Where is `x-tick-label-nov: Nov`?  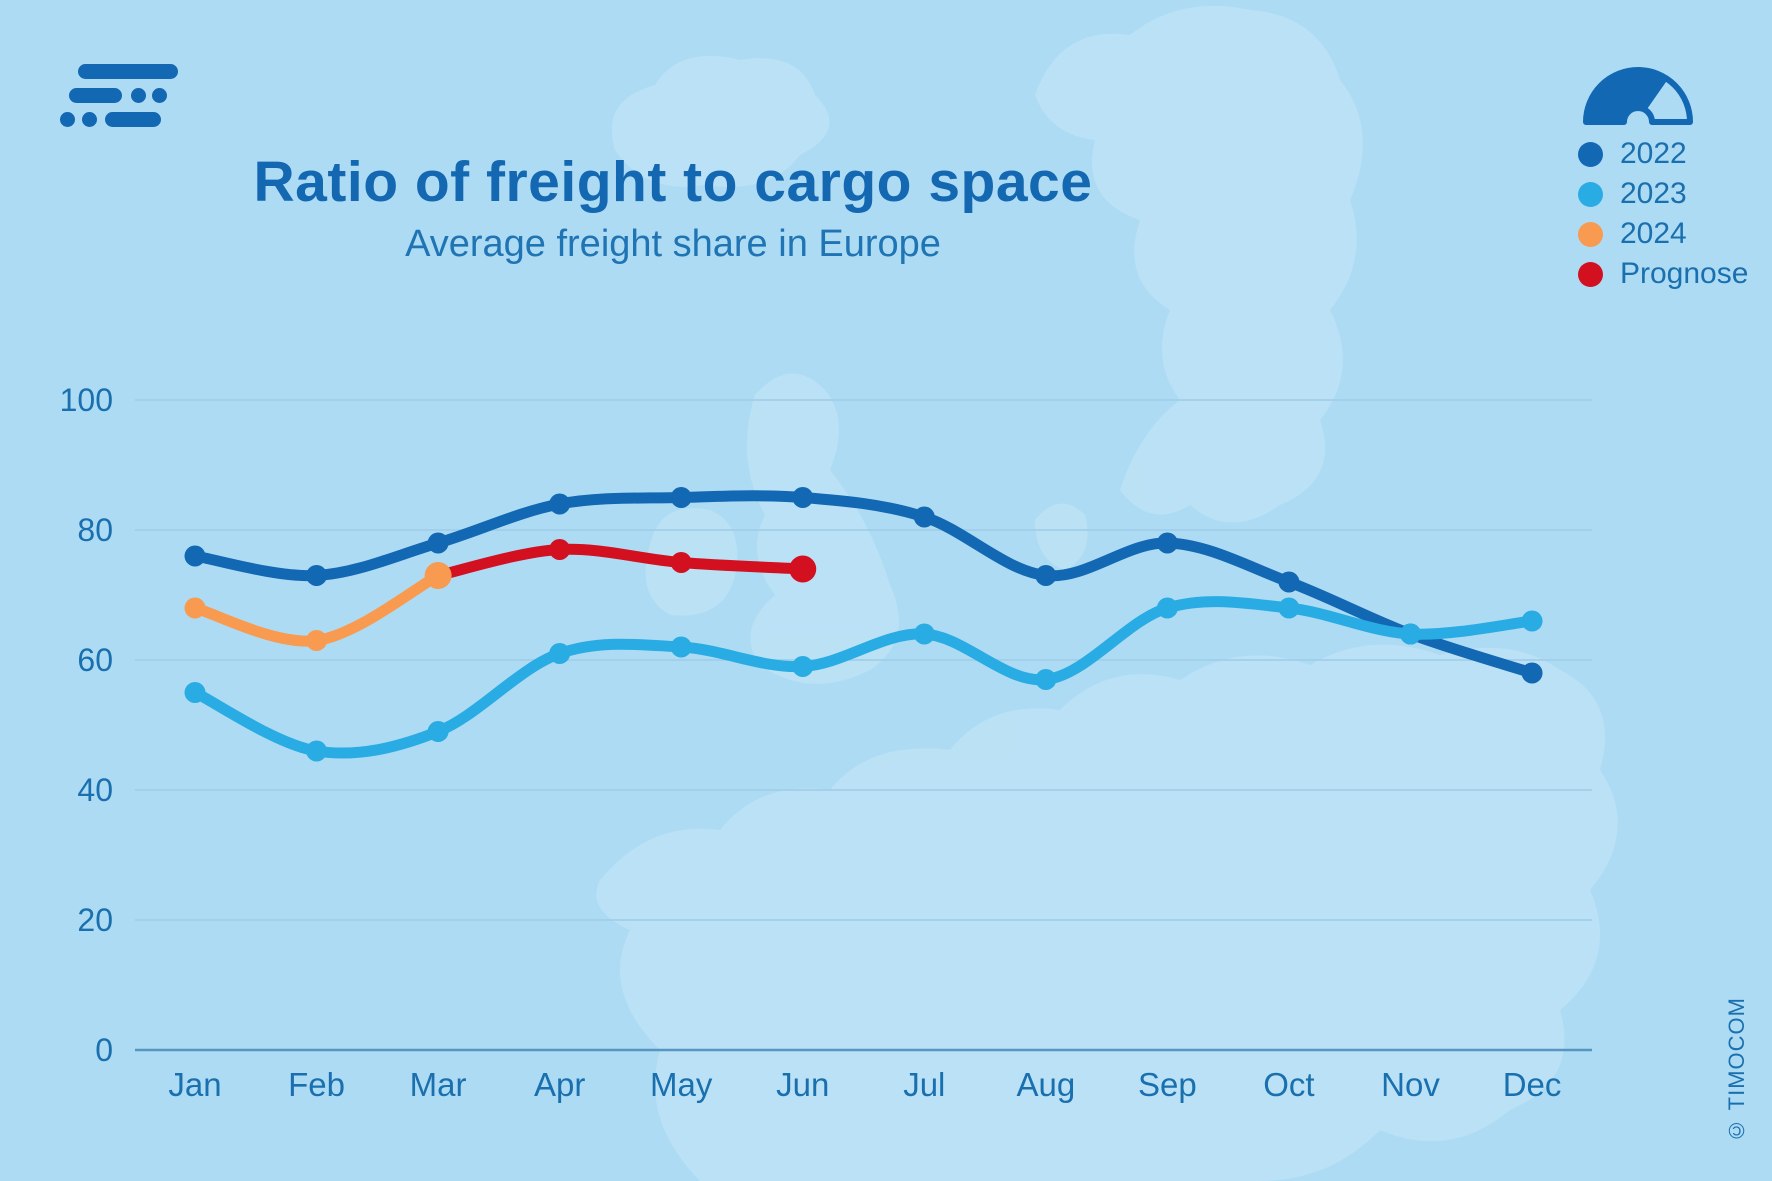
x-tick-label-nov: Nov is located at coordinates (1410, 1084).